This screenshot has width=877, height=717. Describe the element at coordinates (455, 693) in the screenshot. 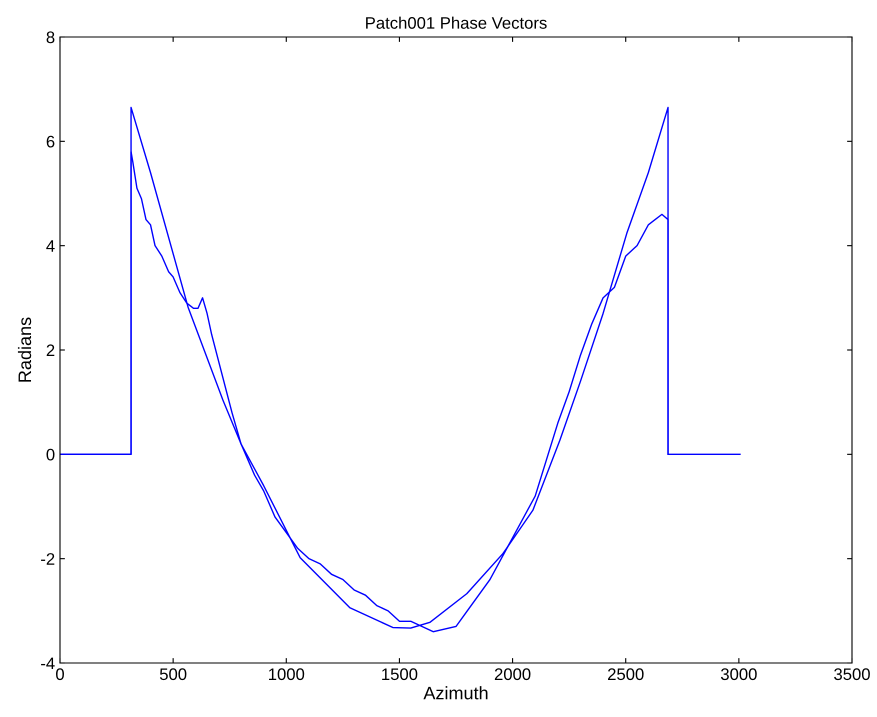

I see `x-axis-title: Azimuth` at that location.